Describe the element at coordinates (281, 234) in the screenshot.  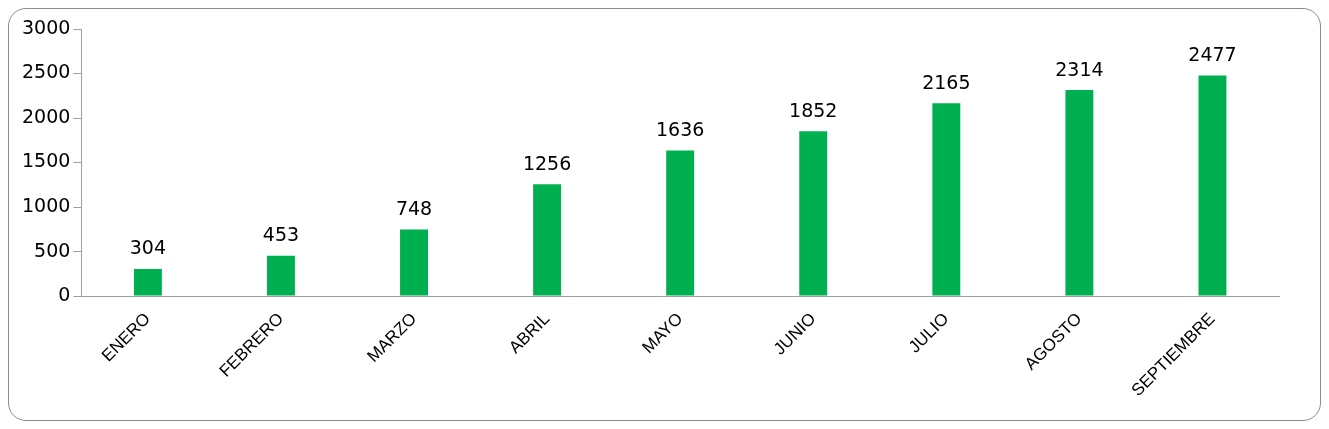
I see `data-label: 453` at that location.